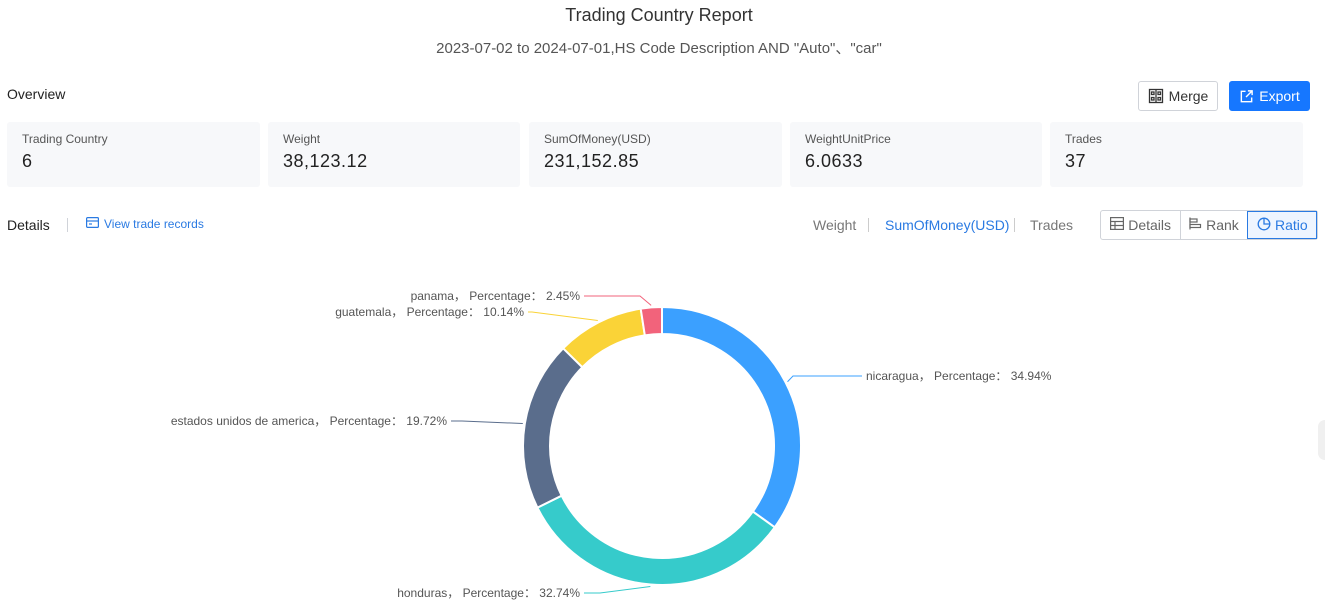 Image resolution: width=1325 pixels, height=604 pixels. I want to click on stat-card-trading-country: Trading Country 6, so click(133, 154).